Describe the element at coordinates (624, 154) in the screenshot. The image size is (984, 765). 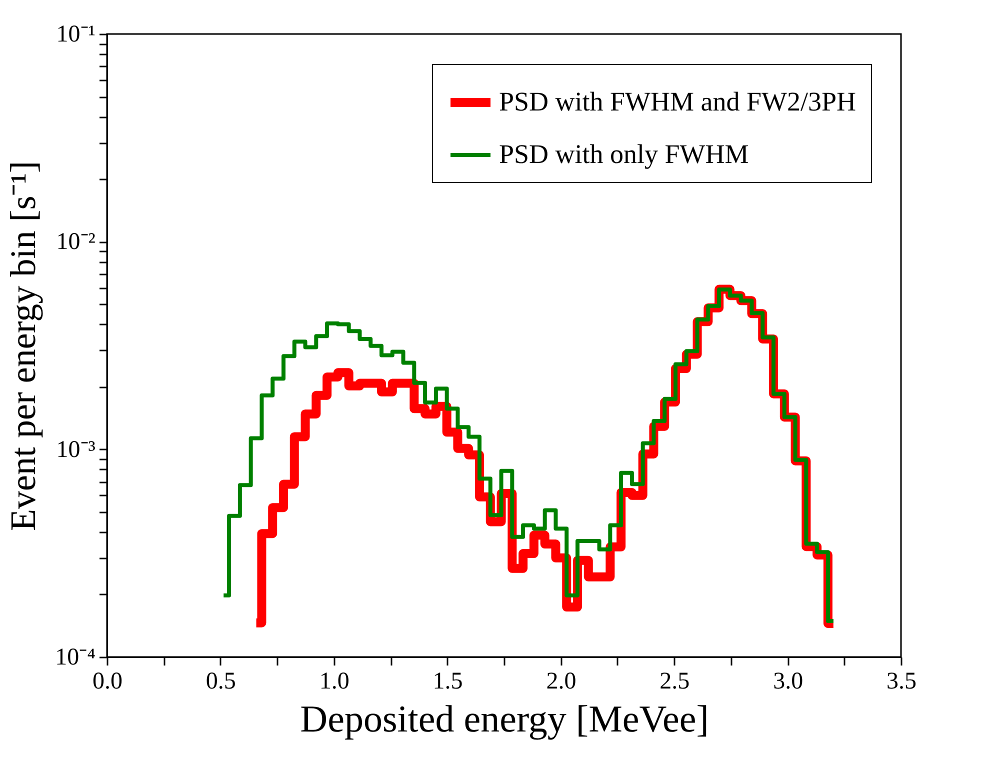
I see `legend-label: PSD with only FWHM` at that location.